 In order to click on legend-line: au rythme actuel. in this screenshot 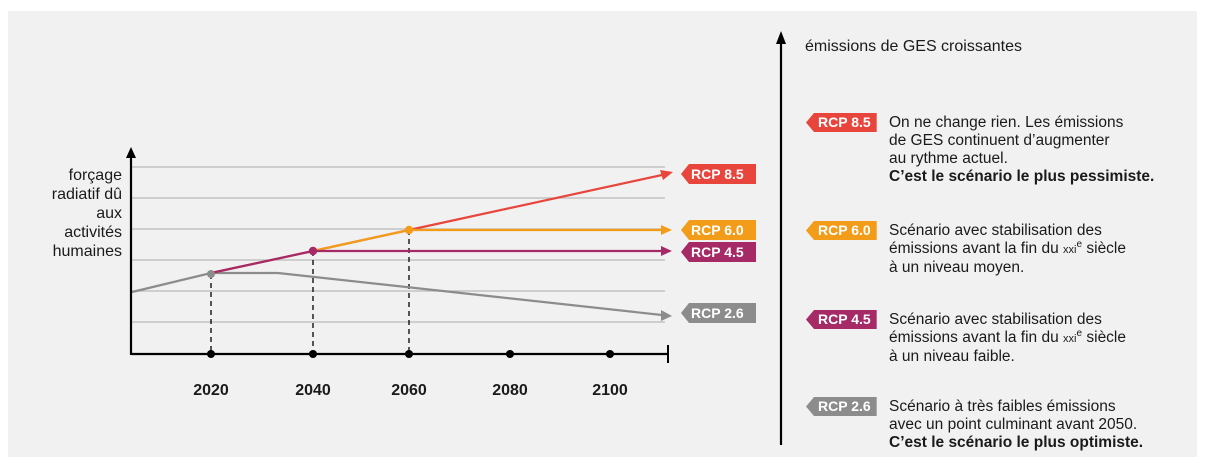, I will do `click(948, 158)`.